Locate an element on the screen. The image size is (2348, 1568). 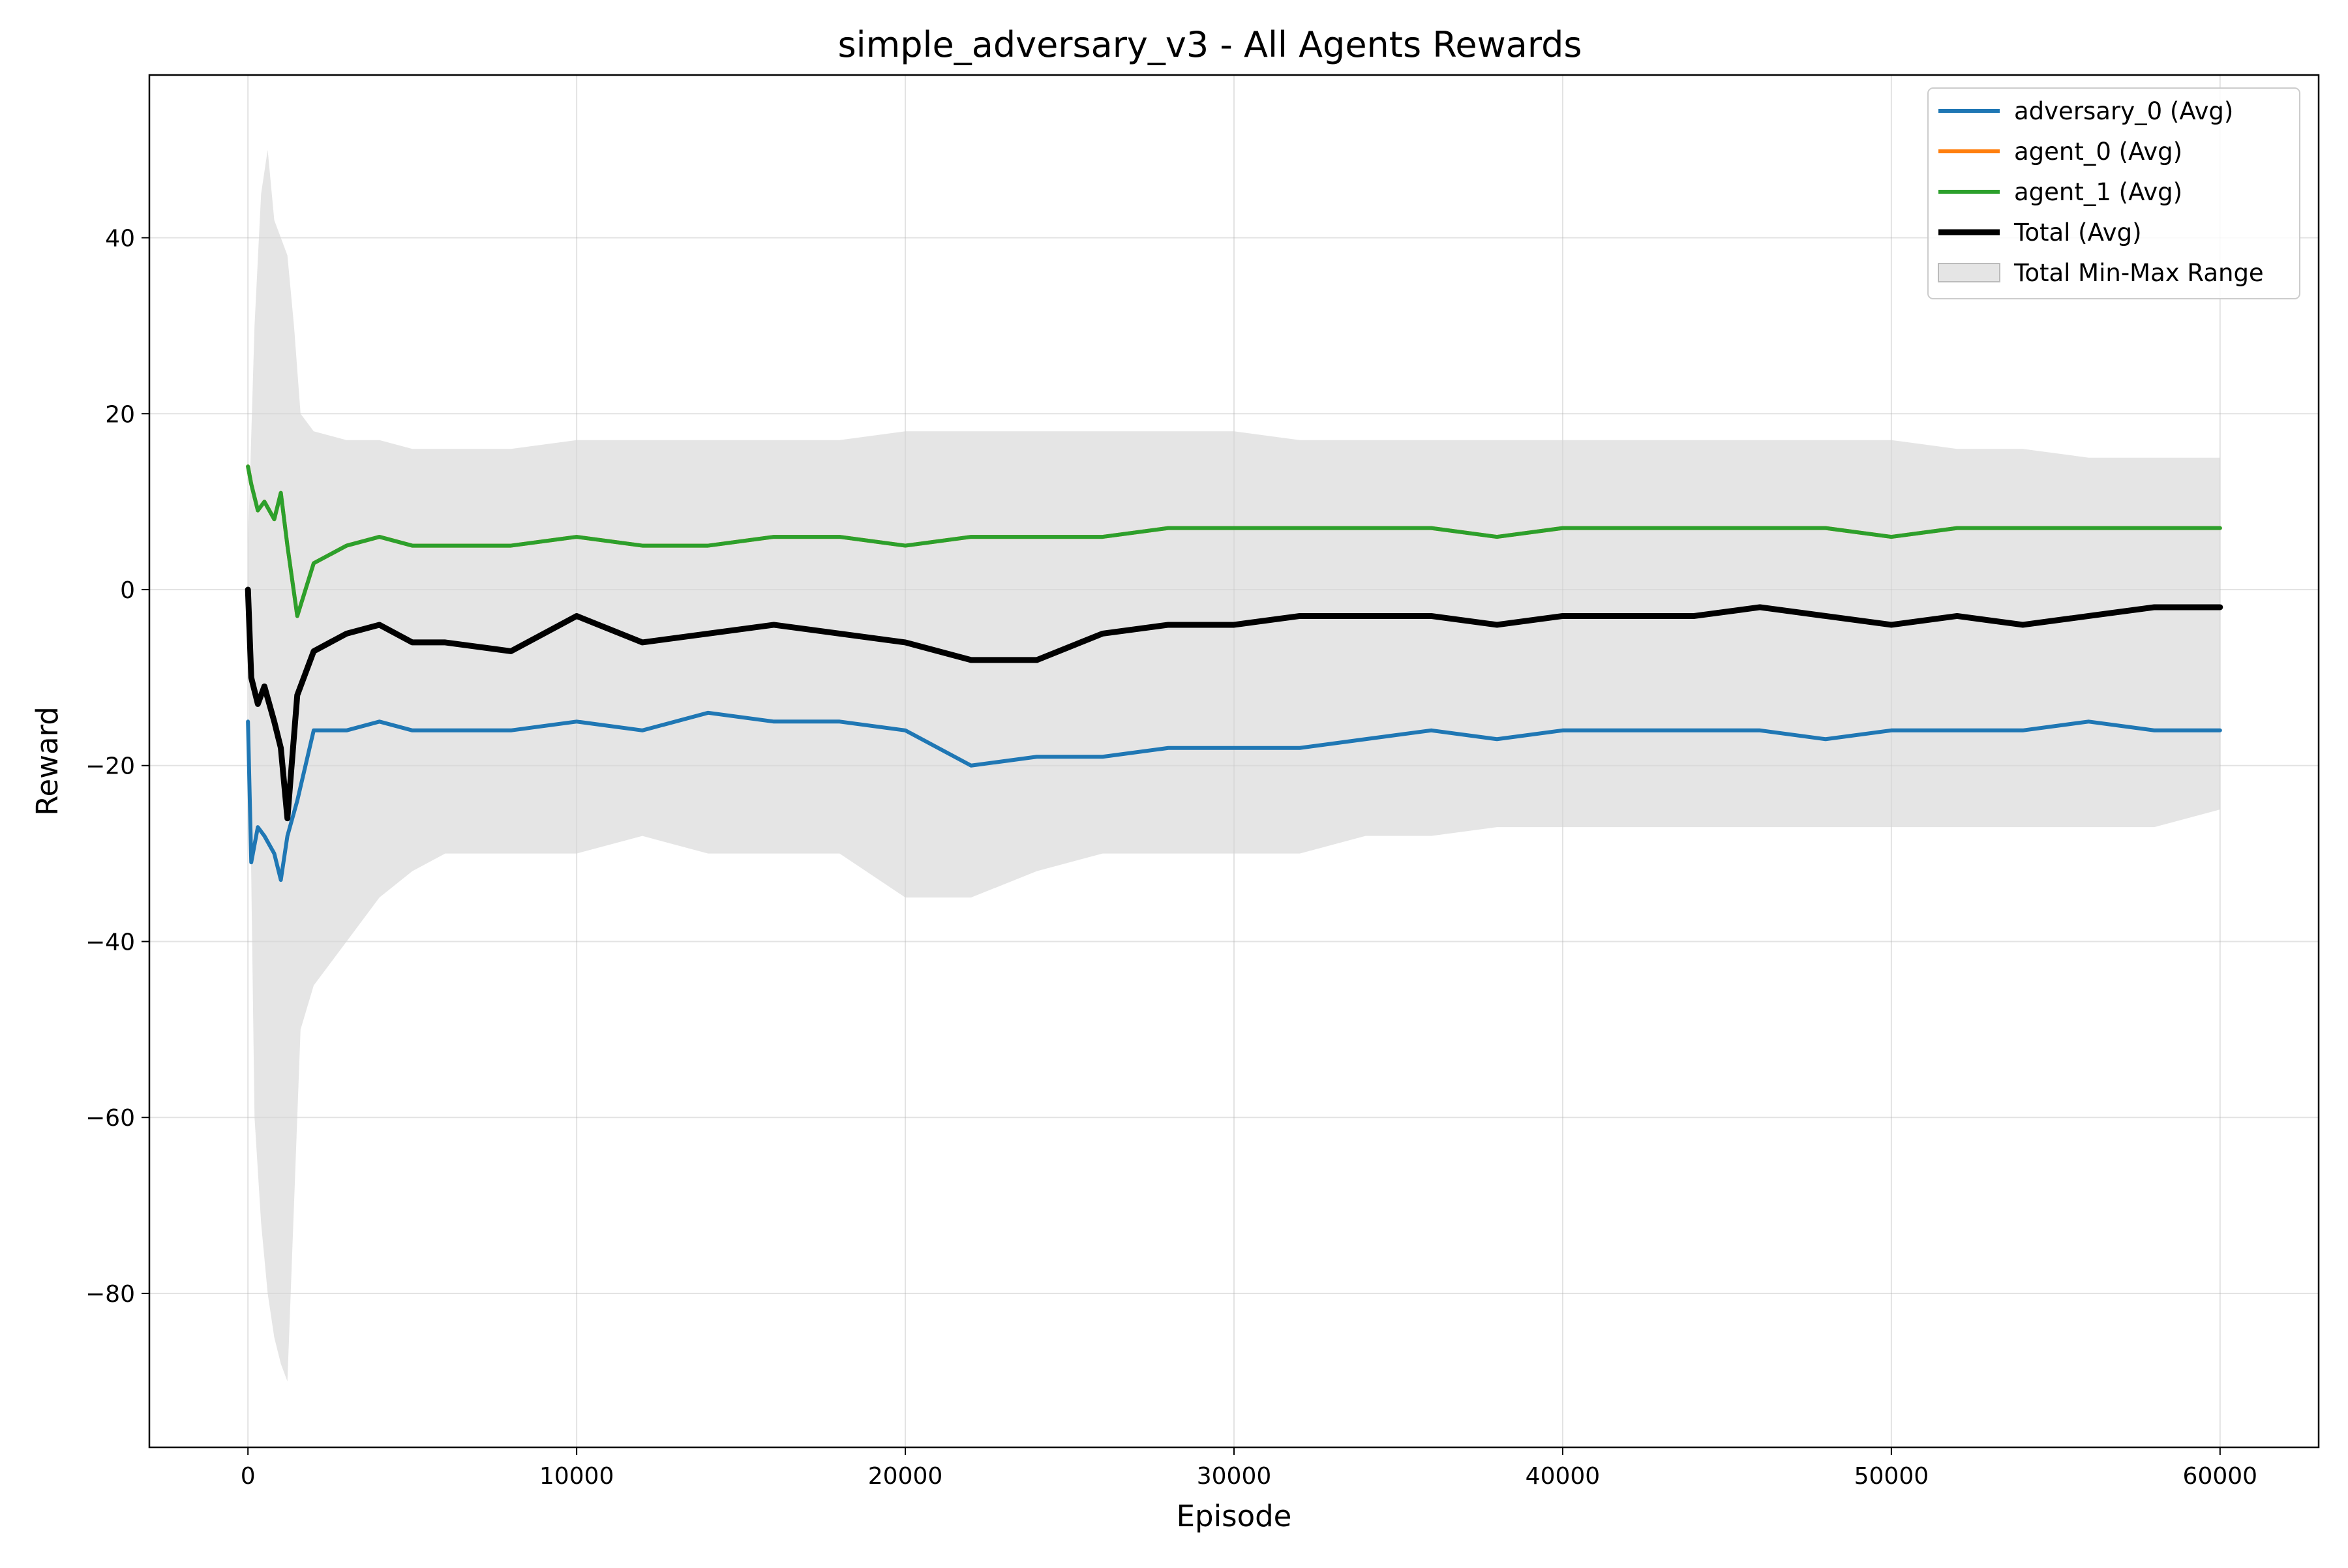
y-tick-label: −40 is located at coordinates (110, 942).